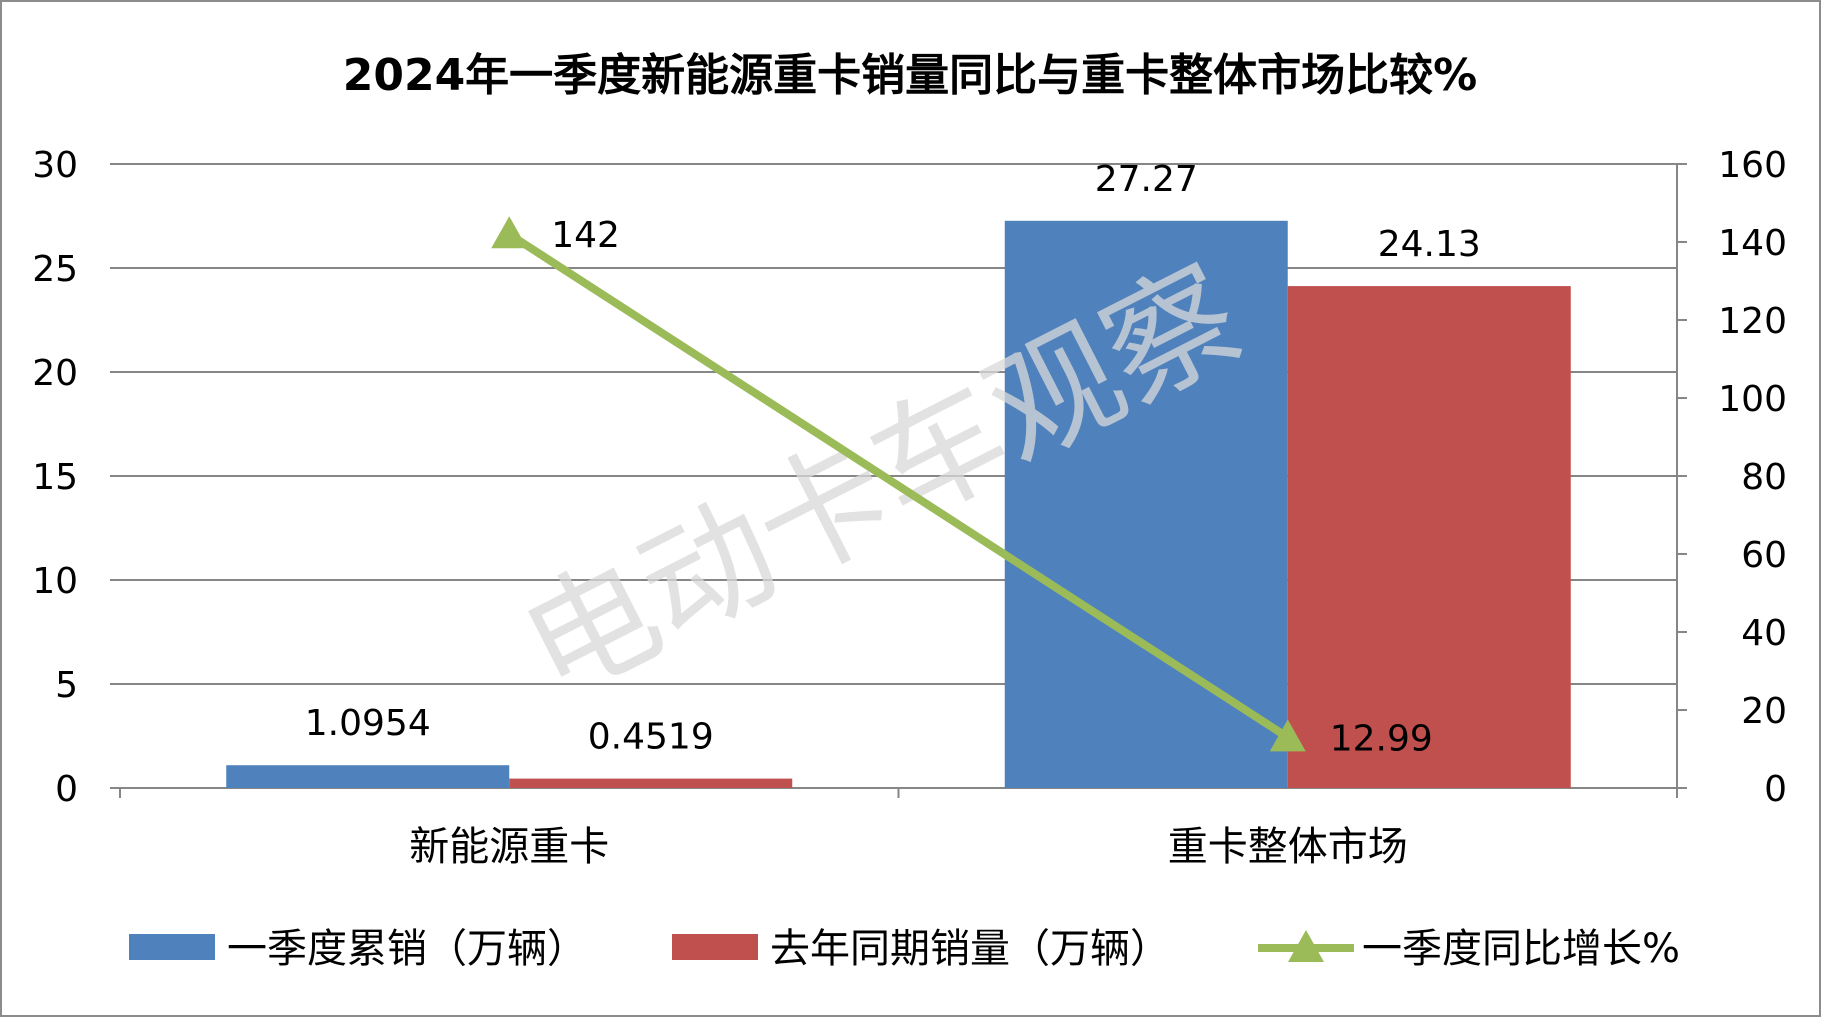  Describe the element at coordinates (55, 165) in the screenshot. I see `left-tick-label: 30` at that location.